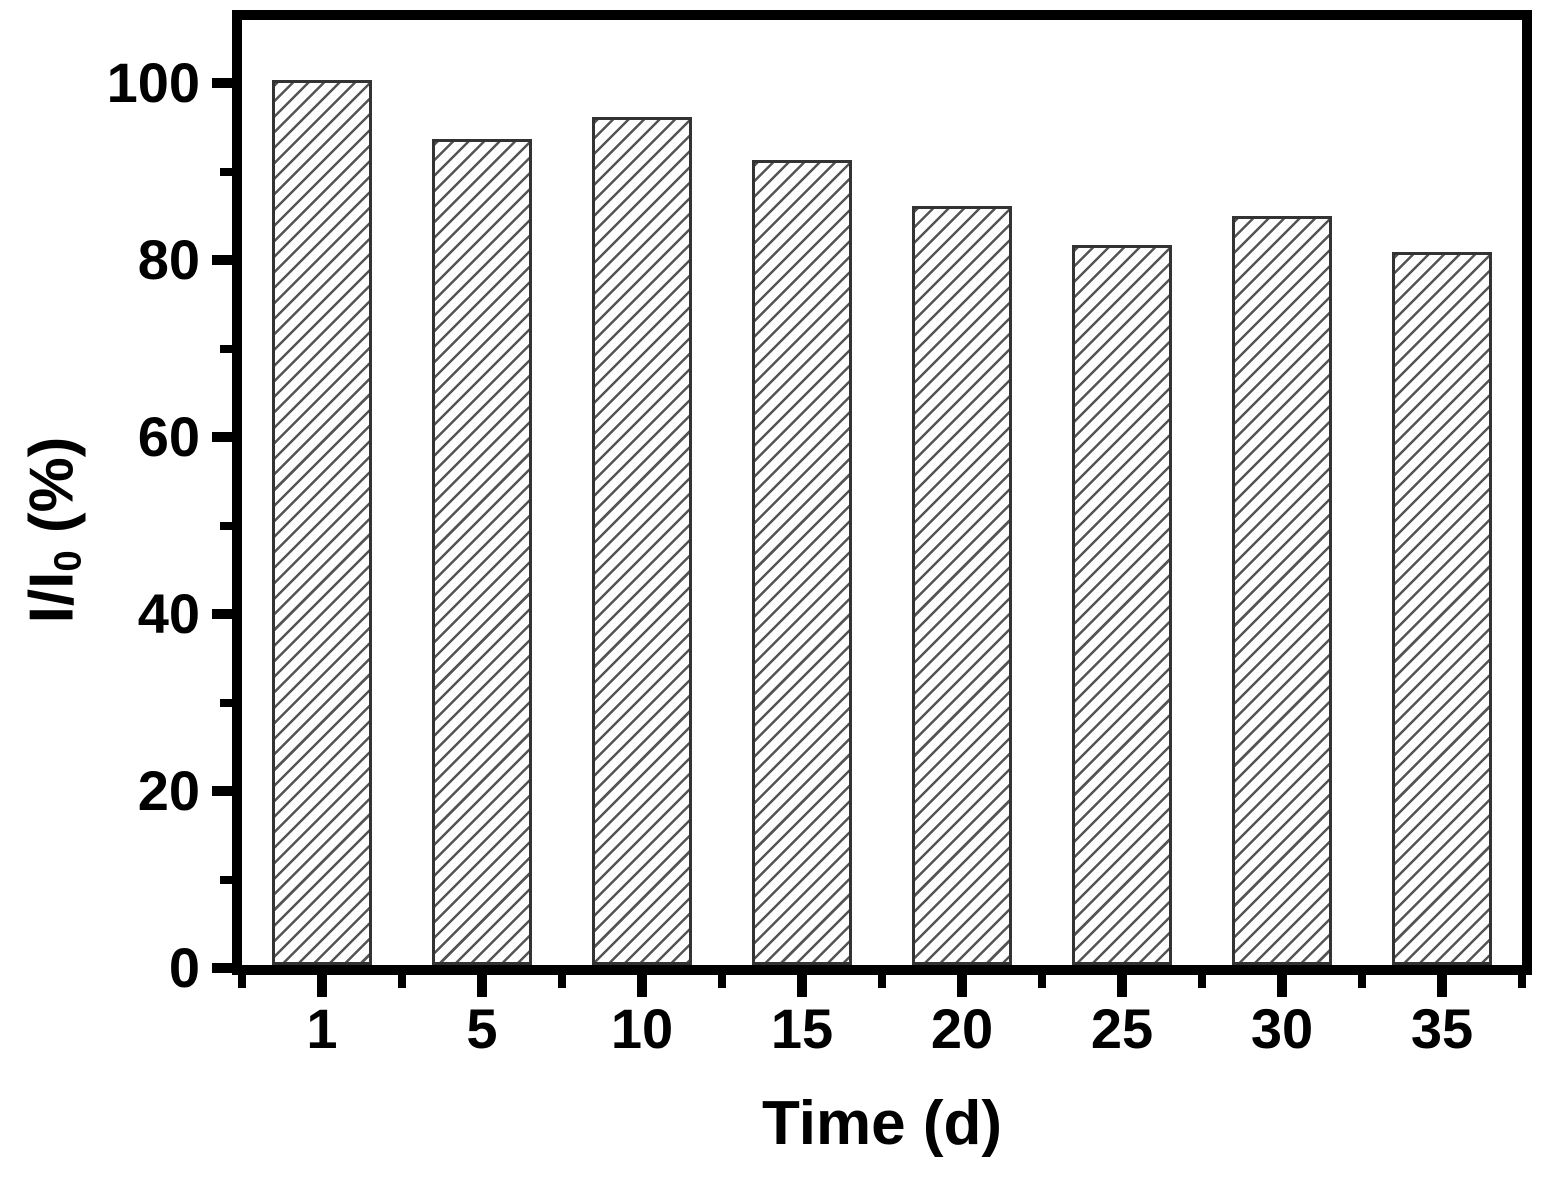 Image resolution: width=1545 pixels, height=1179 pixels. What do you see at coordinates (962, 1028) in the screenshot?
I see `x-tick-label-20: 20` at bounding box center [962, 1028].